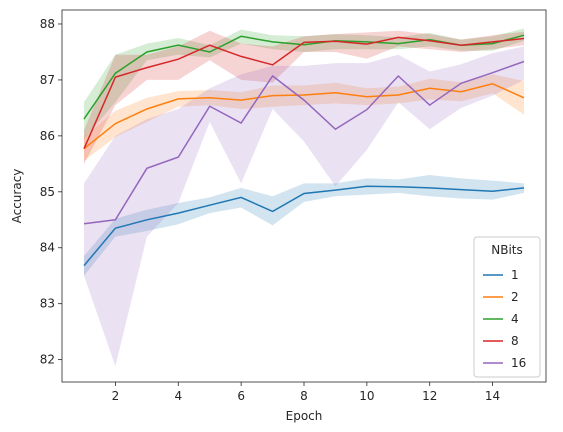 This screenshot has height=432, width=563. I want to click on legend: NBits 1 2 4 8 16, so click(507, 307).